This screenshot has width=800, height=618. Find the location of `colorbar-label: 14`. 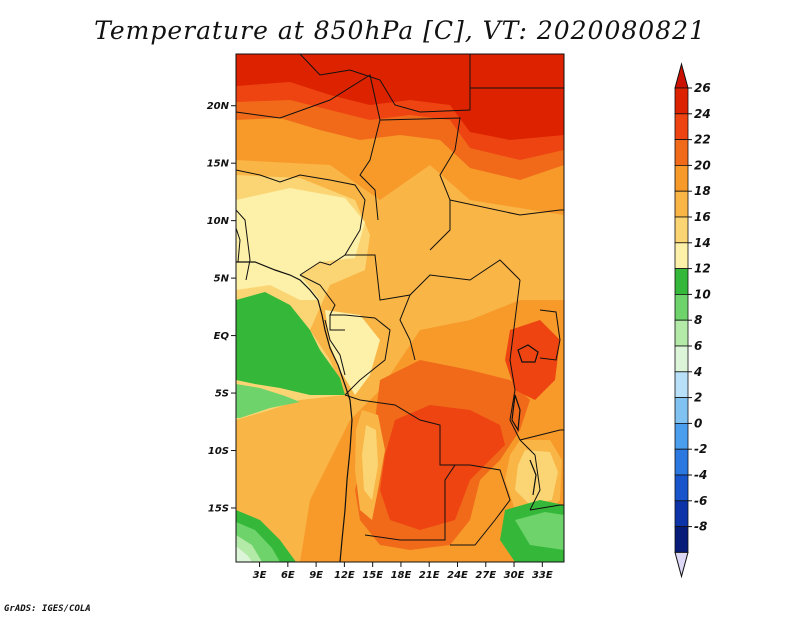

colorbar-label: 14 is located at coordinates (702, 243).